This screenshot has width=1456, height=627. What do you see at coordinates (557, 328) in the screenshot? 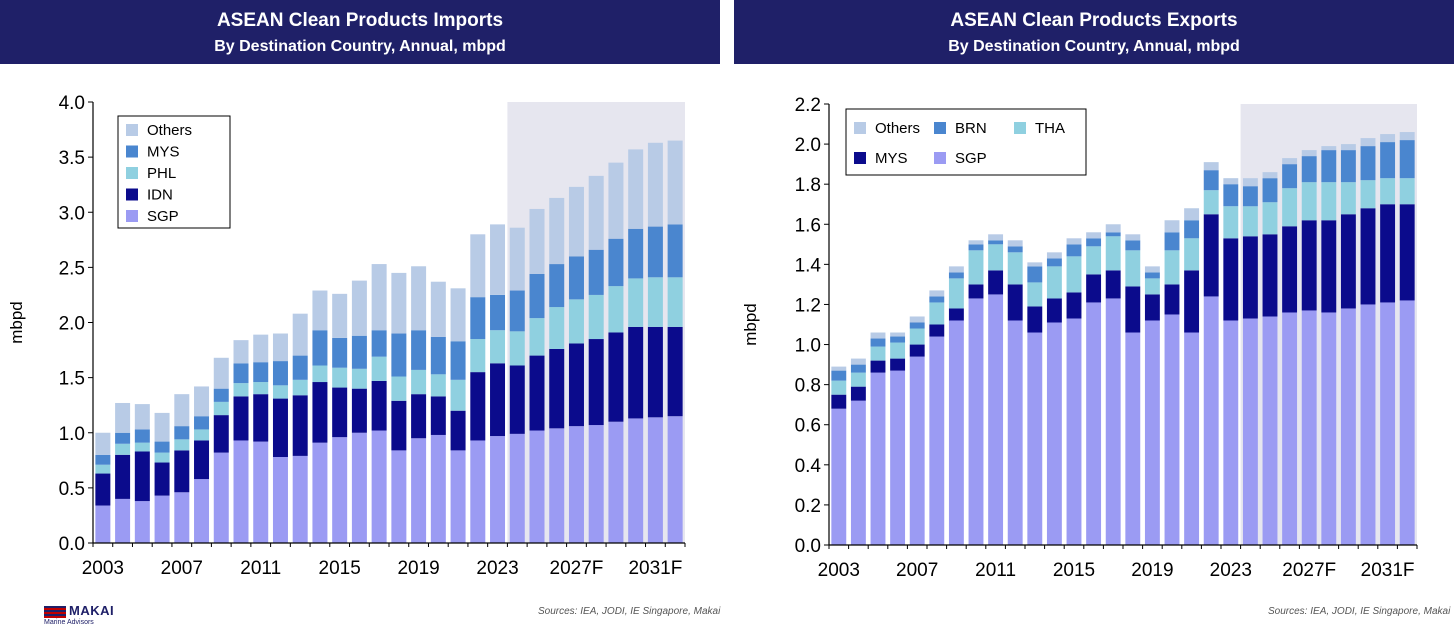
I see `bar-phl-2026` at bounding box center [557, 328].